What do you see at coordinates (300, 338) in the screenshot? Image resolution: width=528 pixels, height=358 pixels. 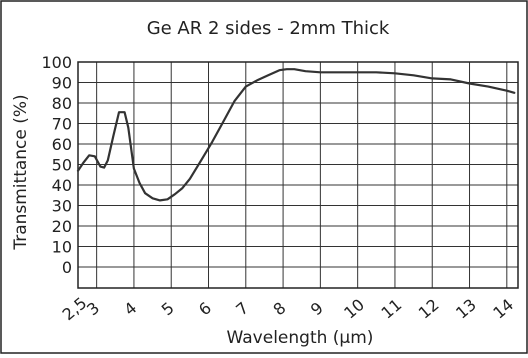 I see `x-axis-label: Wavelength (µm)` at bounding box center [300, 338].